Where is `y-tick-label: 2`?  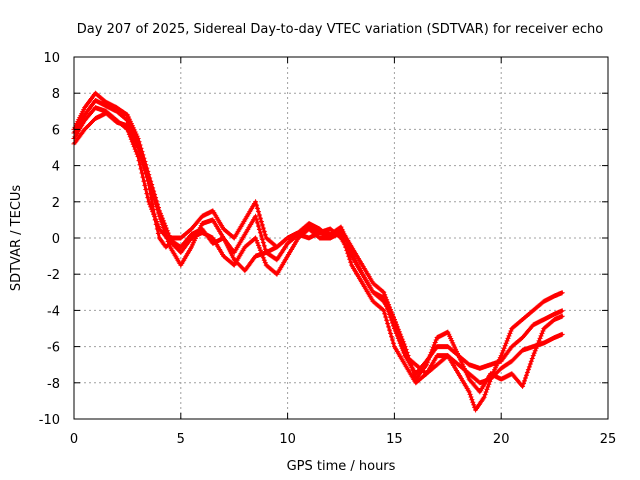
y-tick-label: 2 is located at coordinates (56, 203).